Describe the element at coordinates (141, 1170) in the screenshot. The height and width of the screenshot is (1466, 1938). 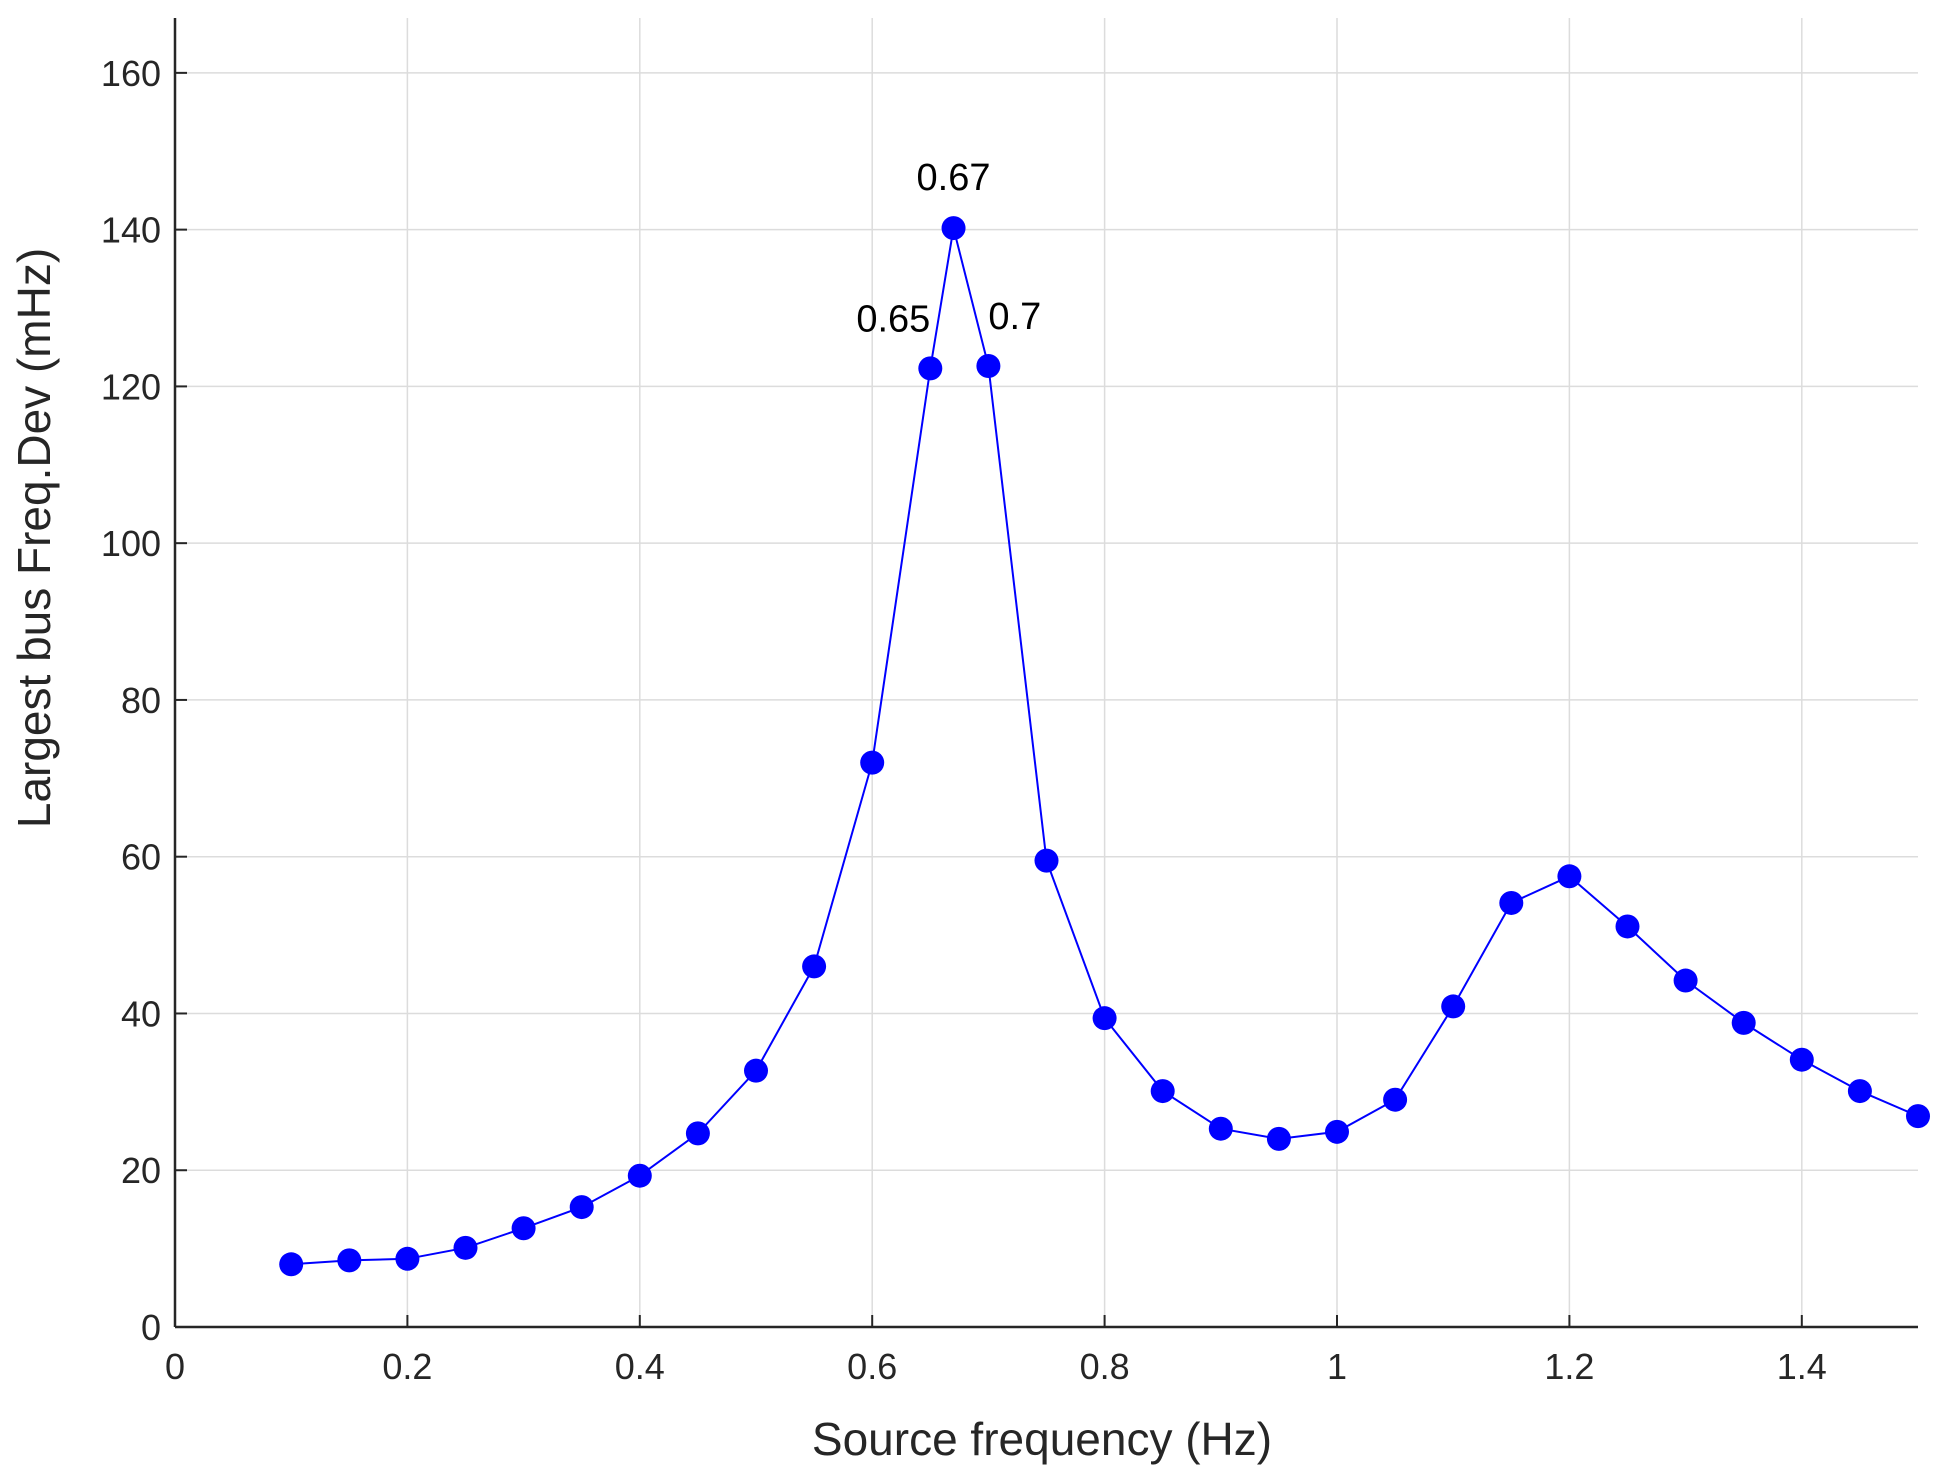
I see `y-tick-label: 20` at that location.